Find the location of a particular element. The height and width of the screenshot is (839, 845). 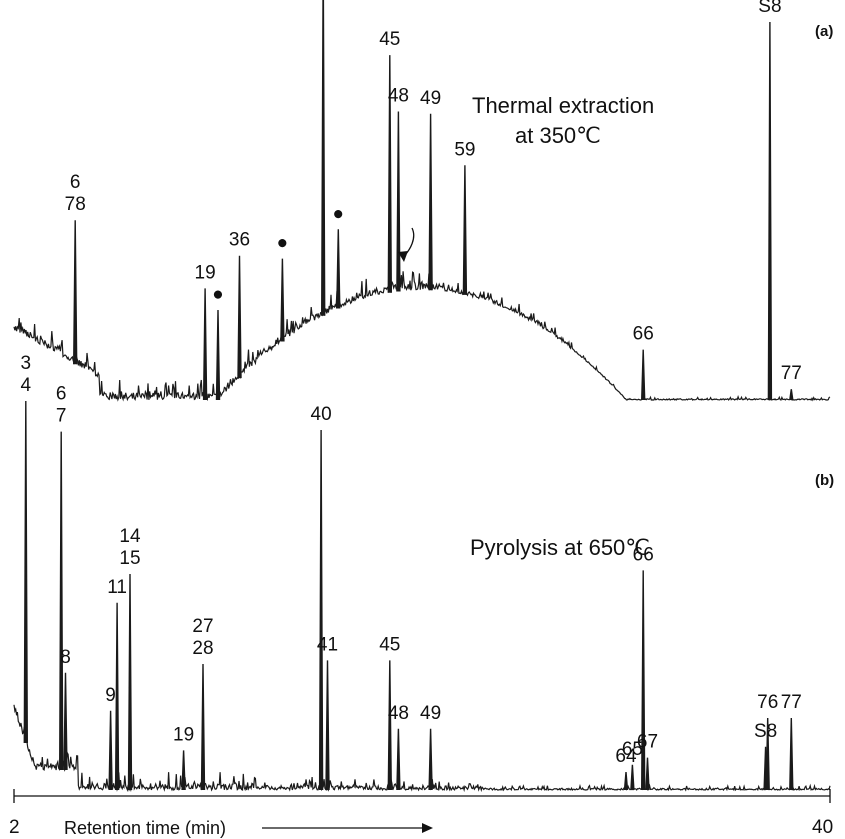

peak-label-b-7-0: 27 is located at coordinates (202, 626).